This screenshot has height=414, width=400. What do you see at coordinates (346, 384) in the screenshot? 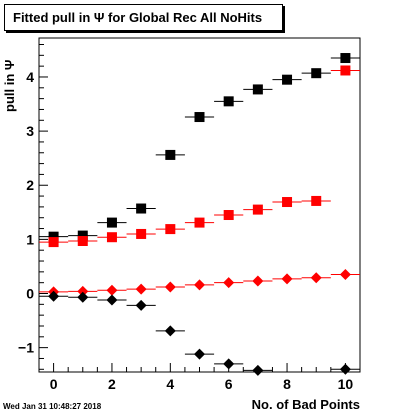
I see `x-tick-label: 10` at bounding box center [346, 384].